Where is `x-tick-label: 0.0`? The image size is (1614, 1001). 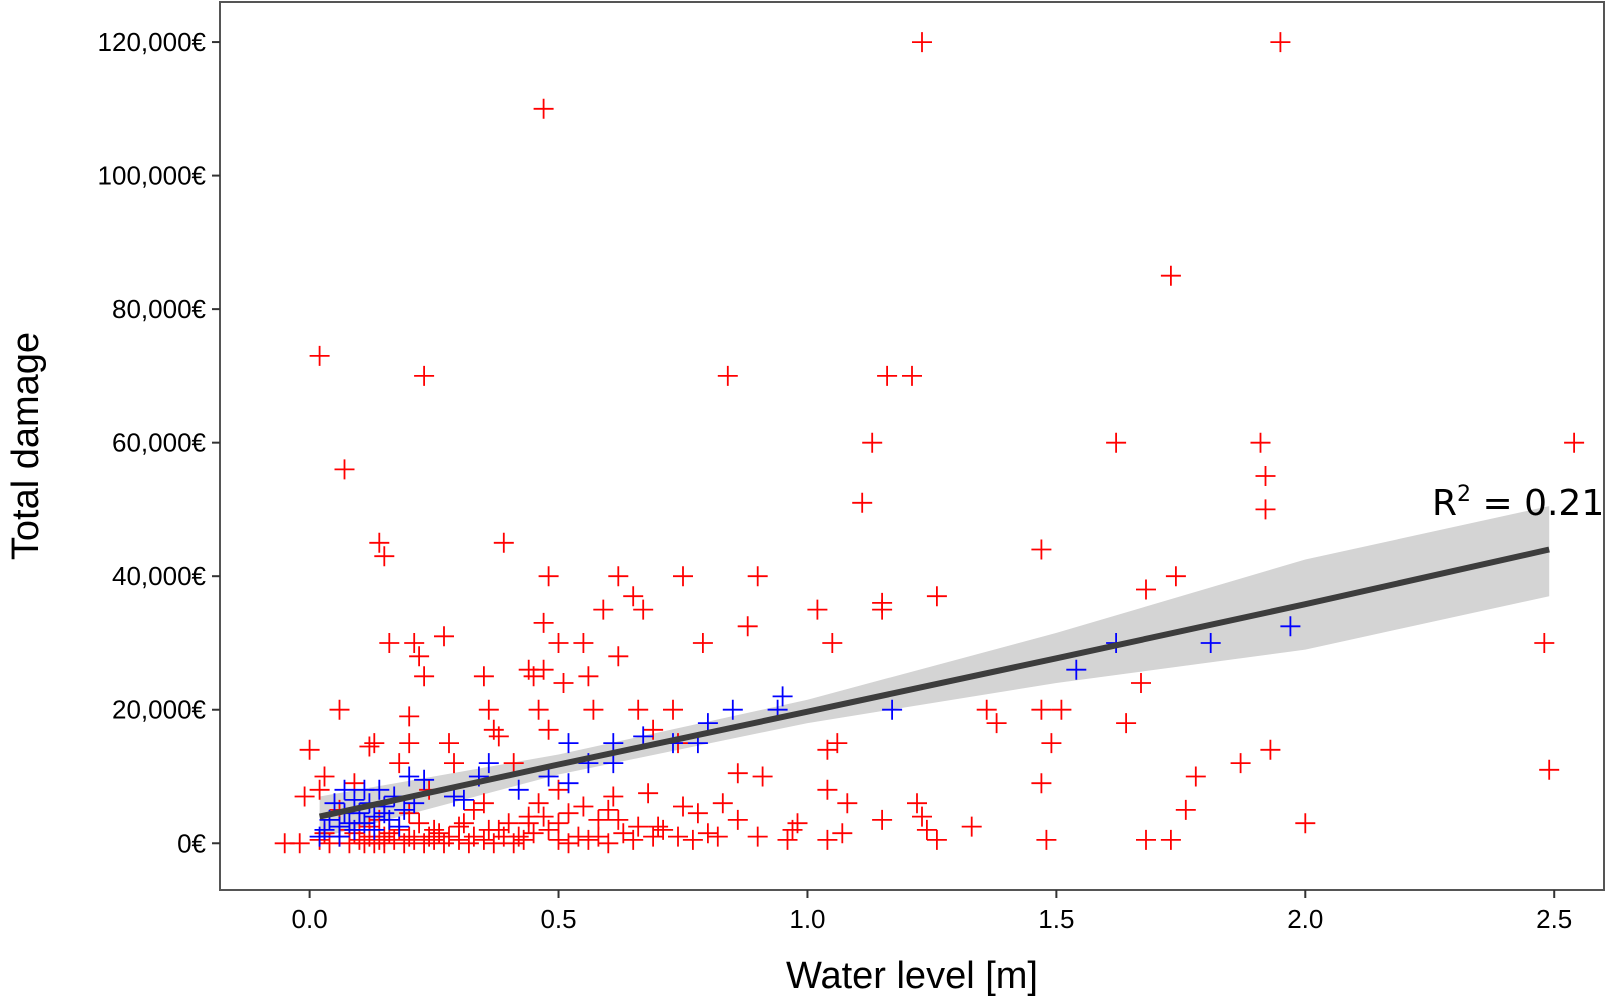 x-tick-label: 0.0 is located at coordinates (310, 919).